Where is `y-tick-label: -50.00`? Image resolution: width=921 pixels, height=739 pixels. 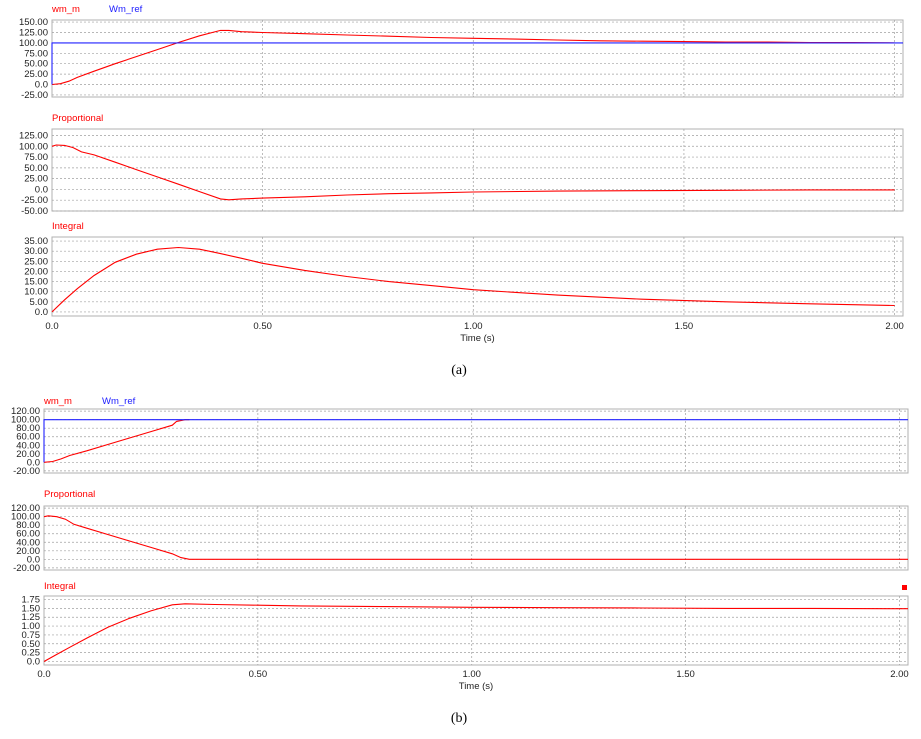
y-tick-label: -50.00 is located at coordinates (34, 211).